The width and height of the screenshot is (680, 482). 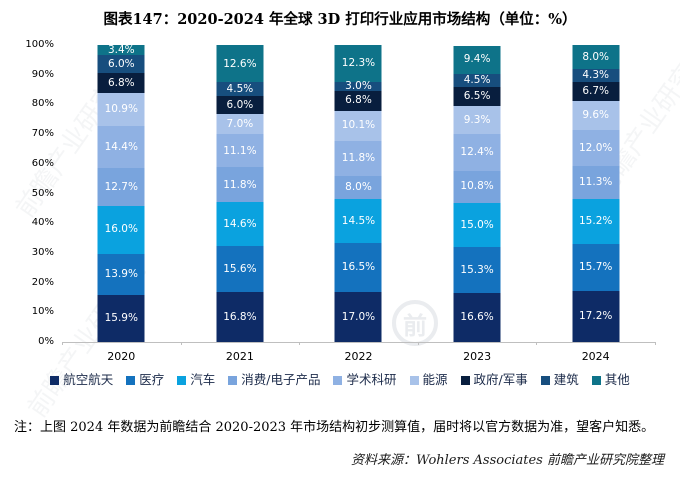 I want to click on legend-item-能源: 能源, so click(x=428, y=379).